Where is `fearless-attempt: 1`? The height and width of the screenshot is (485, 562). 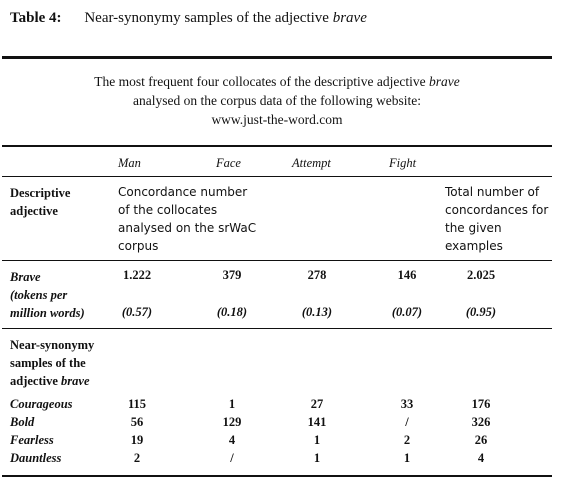 fearless-attempt: 1 is located at coordinates (317, 440).